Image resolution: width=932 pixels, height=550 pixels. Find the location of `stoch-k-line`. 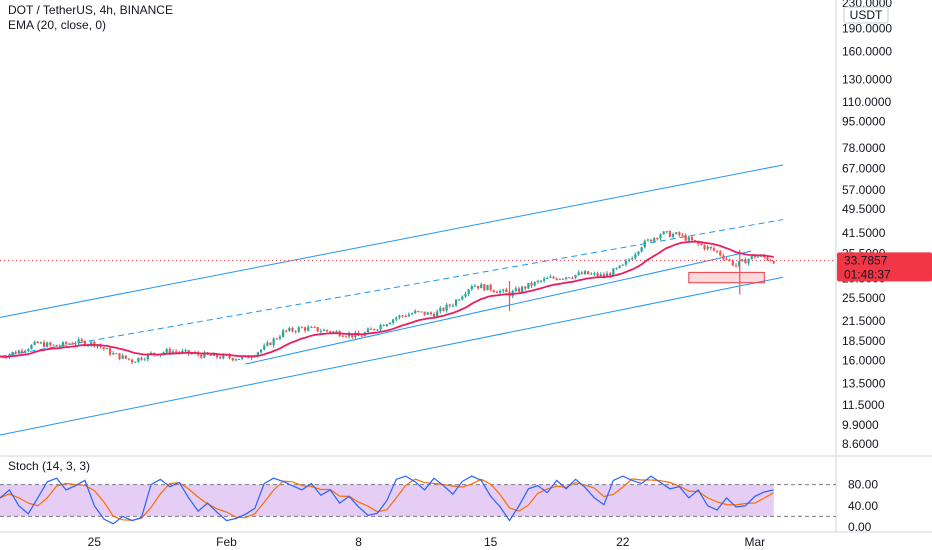

stoch-k-line is located at coordinates (387, 500).